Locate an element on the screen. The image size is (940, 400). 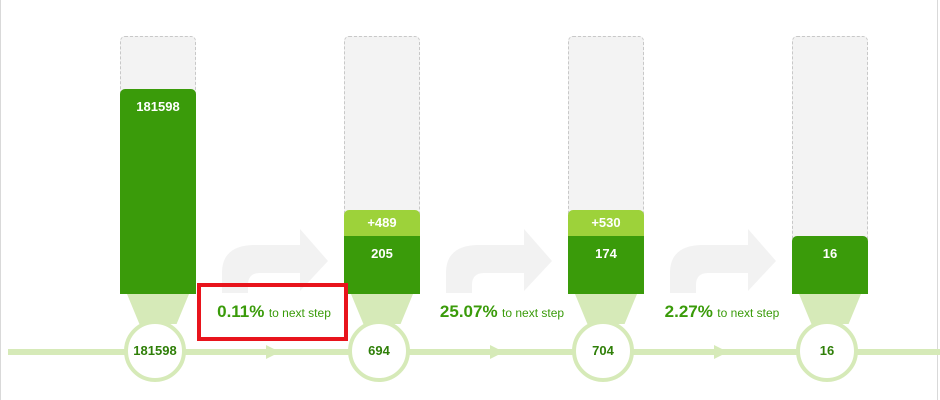
step-4-node-value: 16 is located at coordinates (827, 350).